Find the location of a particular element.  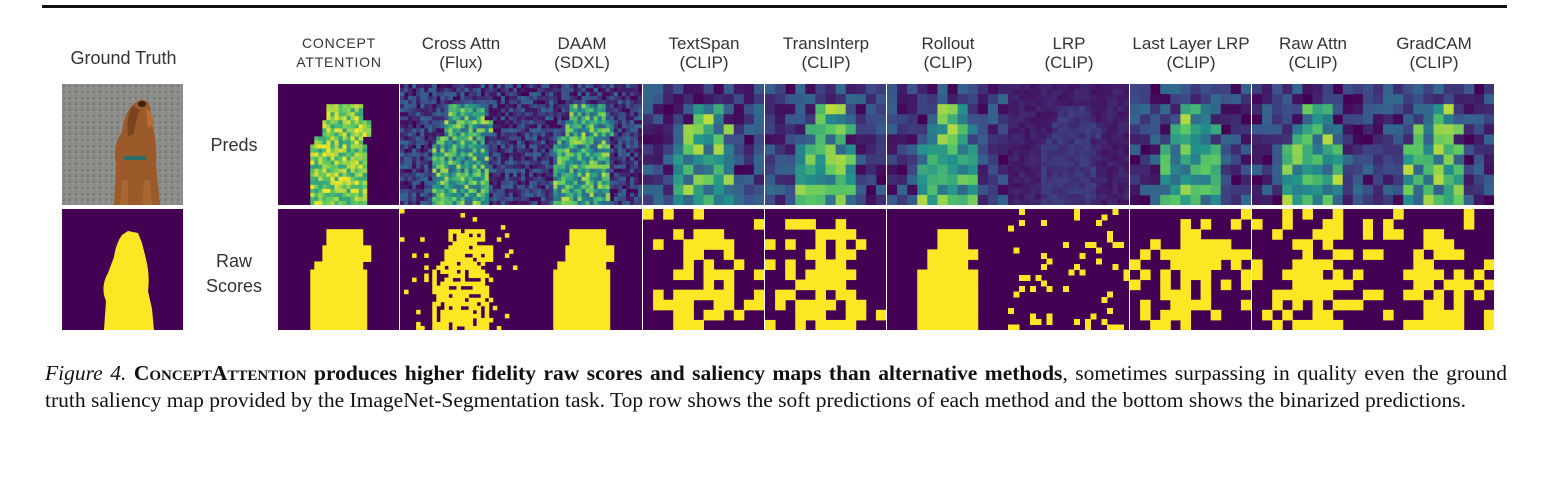

binary-map-gradcam is located at coordinates (1433, 269).